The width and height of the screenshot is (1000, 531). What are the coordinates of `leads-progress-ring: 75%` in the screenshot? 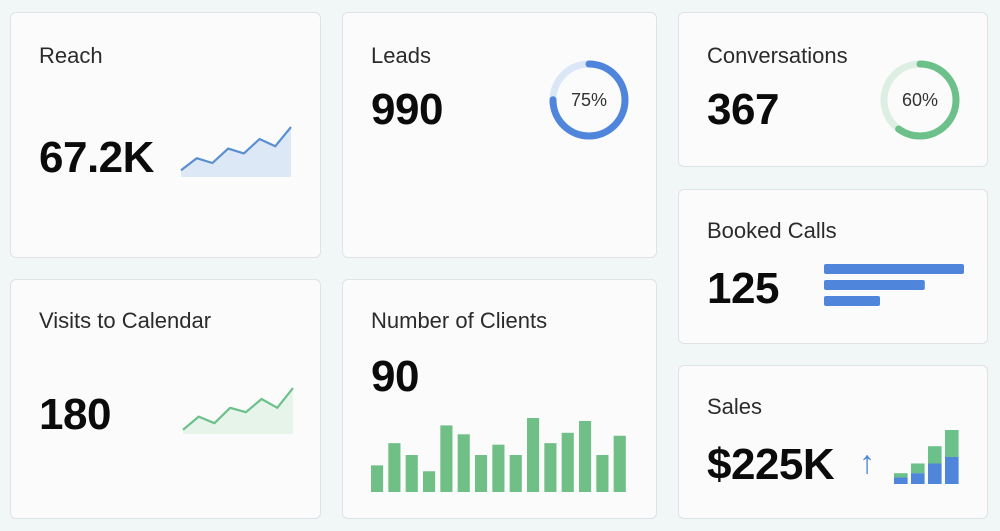 It's located at (589, 100).